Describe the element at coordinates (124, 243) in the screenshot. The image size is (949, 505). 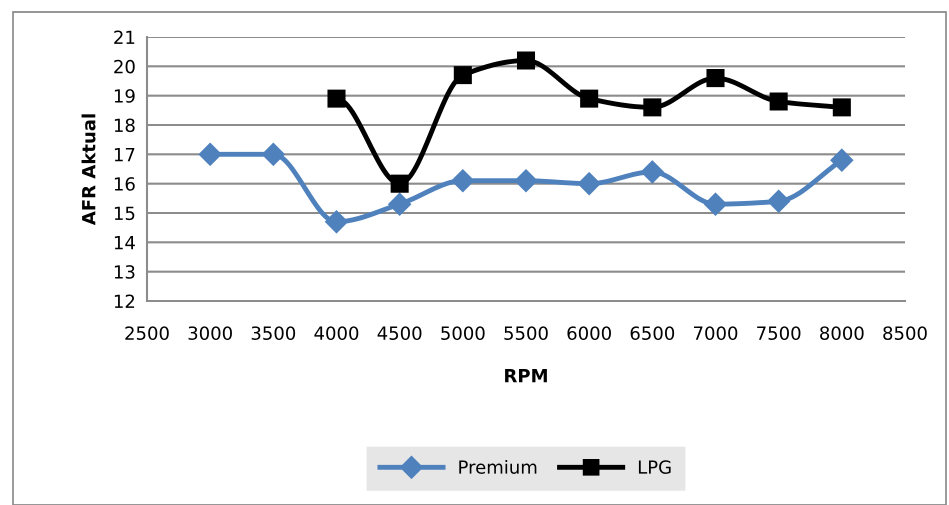
I see `y-tick-label: 14` at that location.